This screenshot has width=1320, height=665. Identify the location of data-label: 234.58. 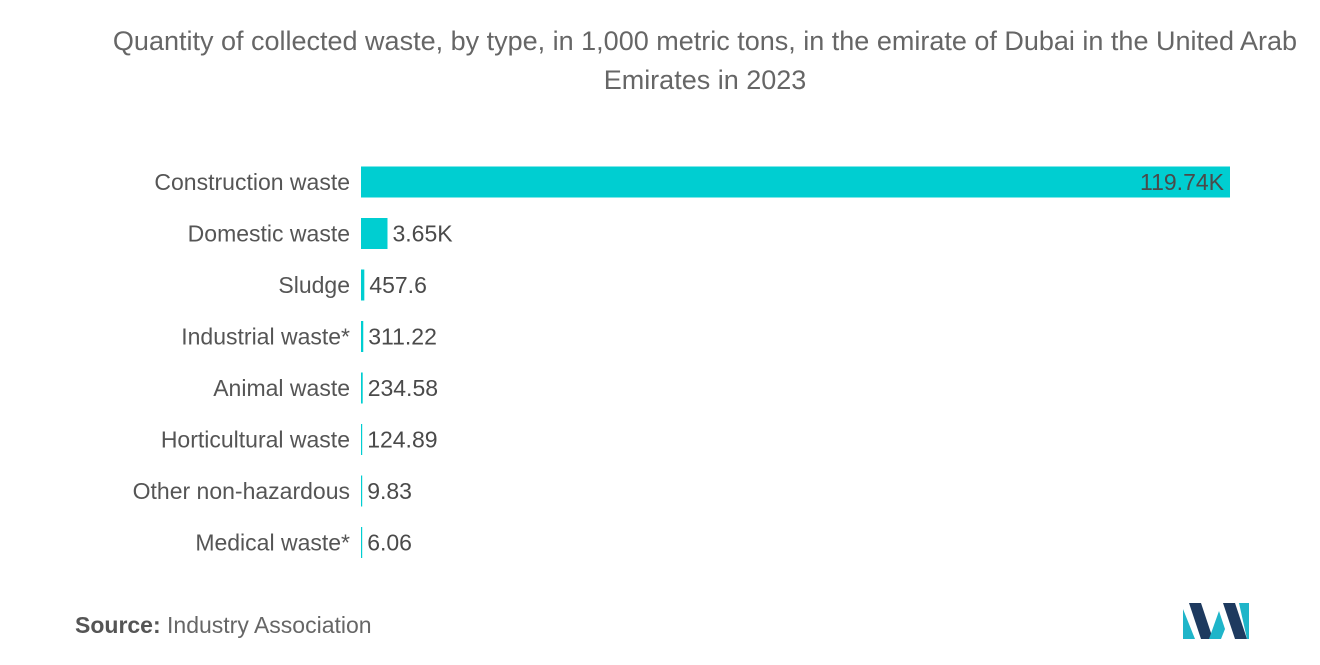
(403, 388).